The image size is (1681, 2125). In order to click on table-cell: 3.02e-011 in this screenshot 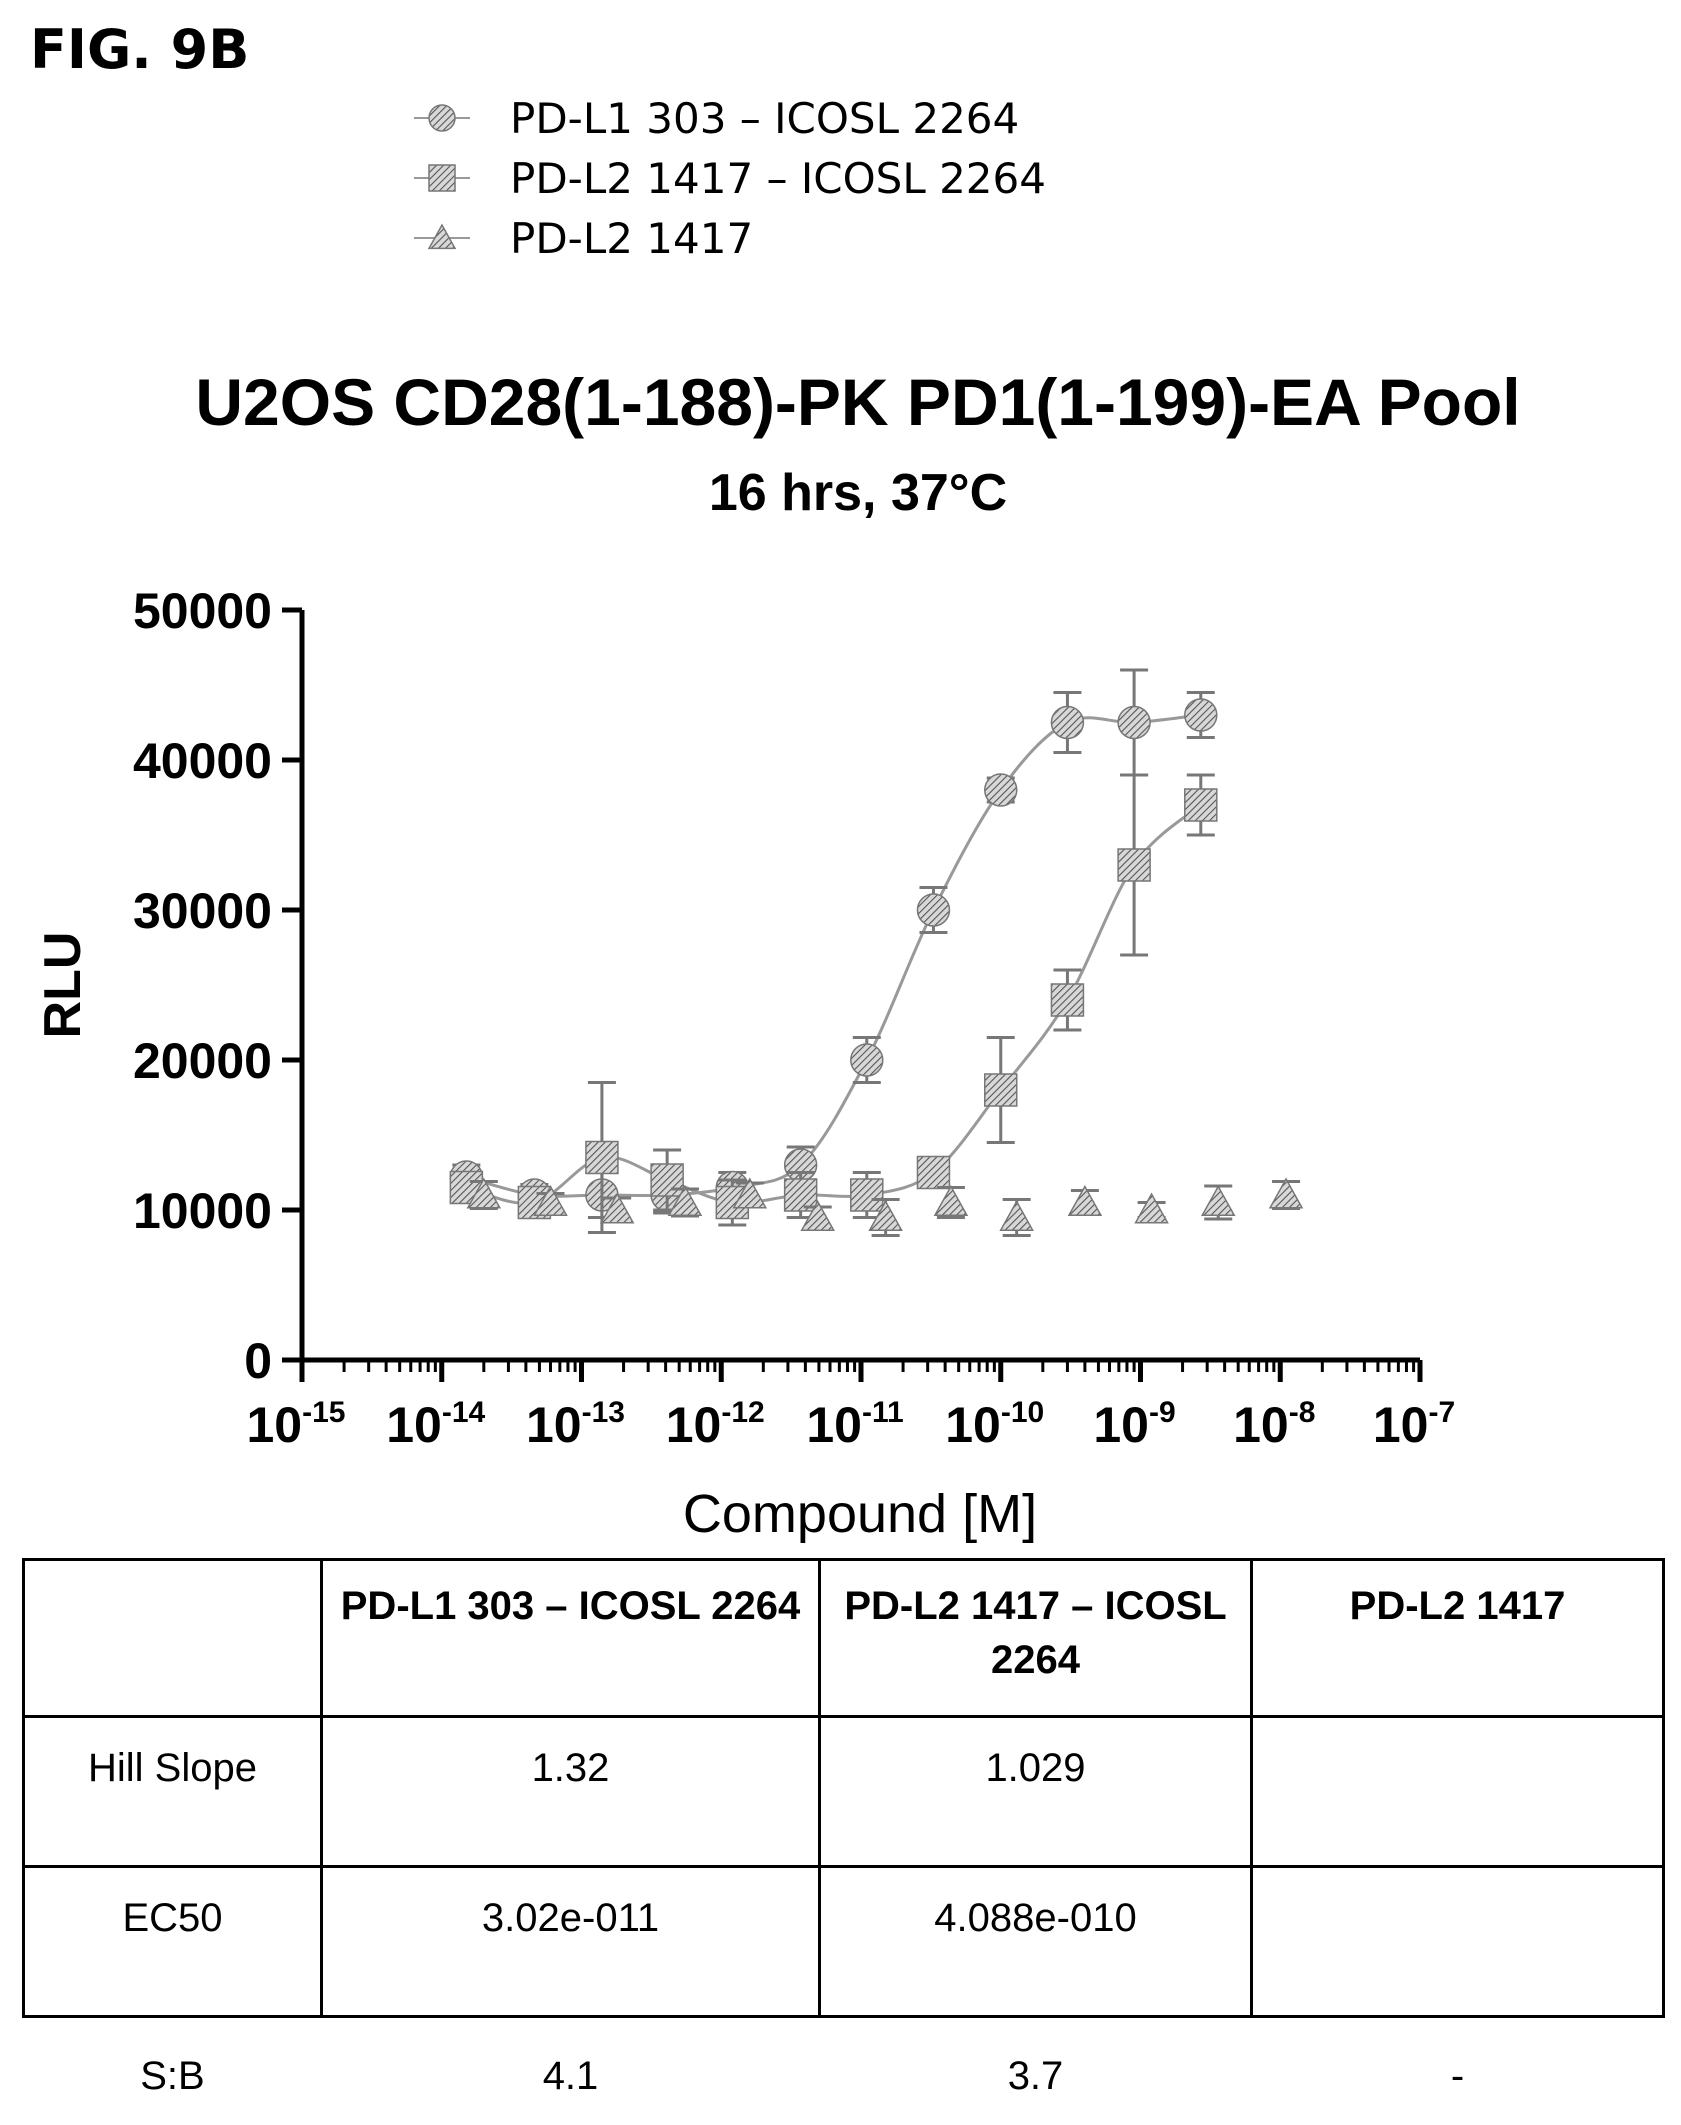, I will do `click(571, 1942)`.